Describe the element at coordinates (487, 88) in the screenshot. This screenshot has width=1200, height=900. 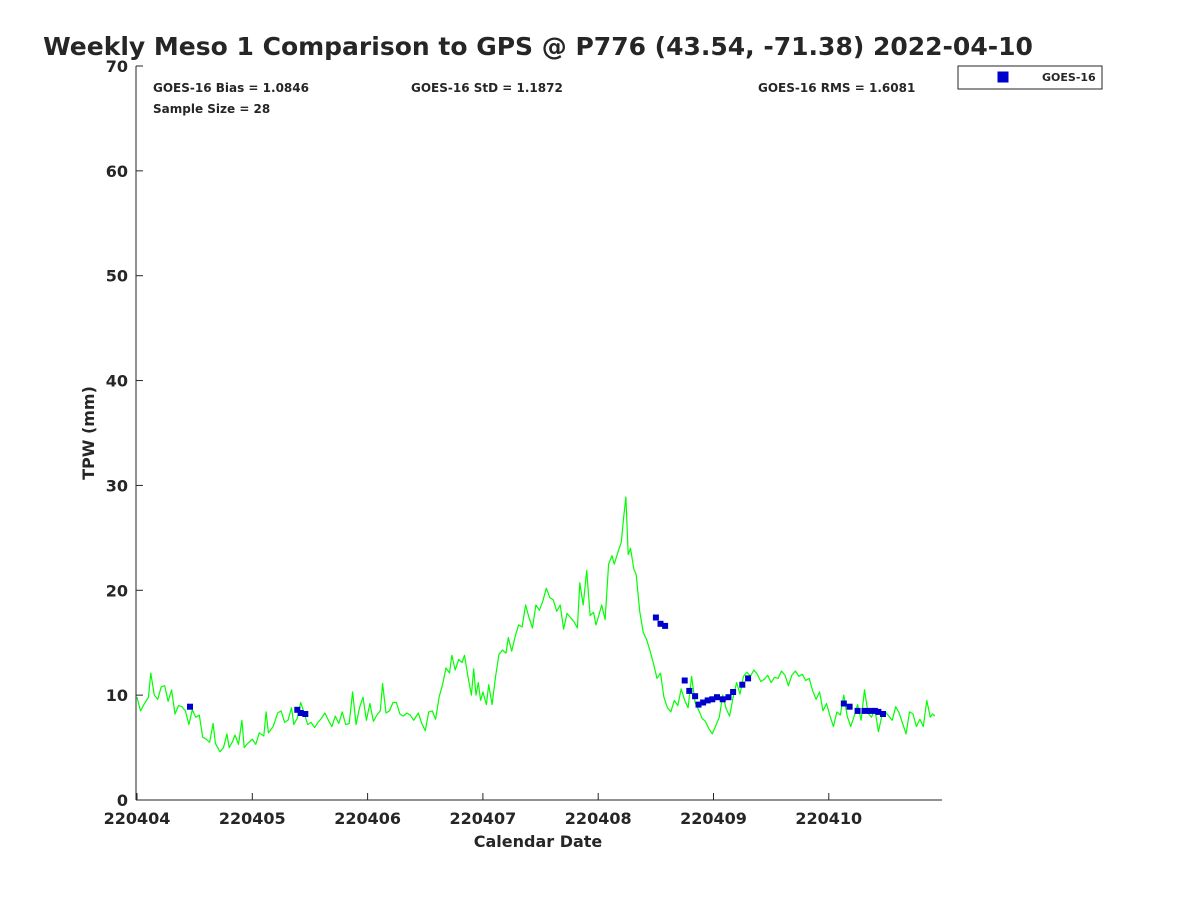
I see `stat-std: GOES-16 StD = 1.1872` at that location.